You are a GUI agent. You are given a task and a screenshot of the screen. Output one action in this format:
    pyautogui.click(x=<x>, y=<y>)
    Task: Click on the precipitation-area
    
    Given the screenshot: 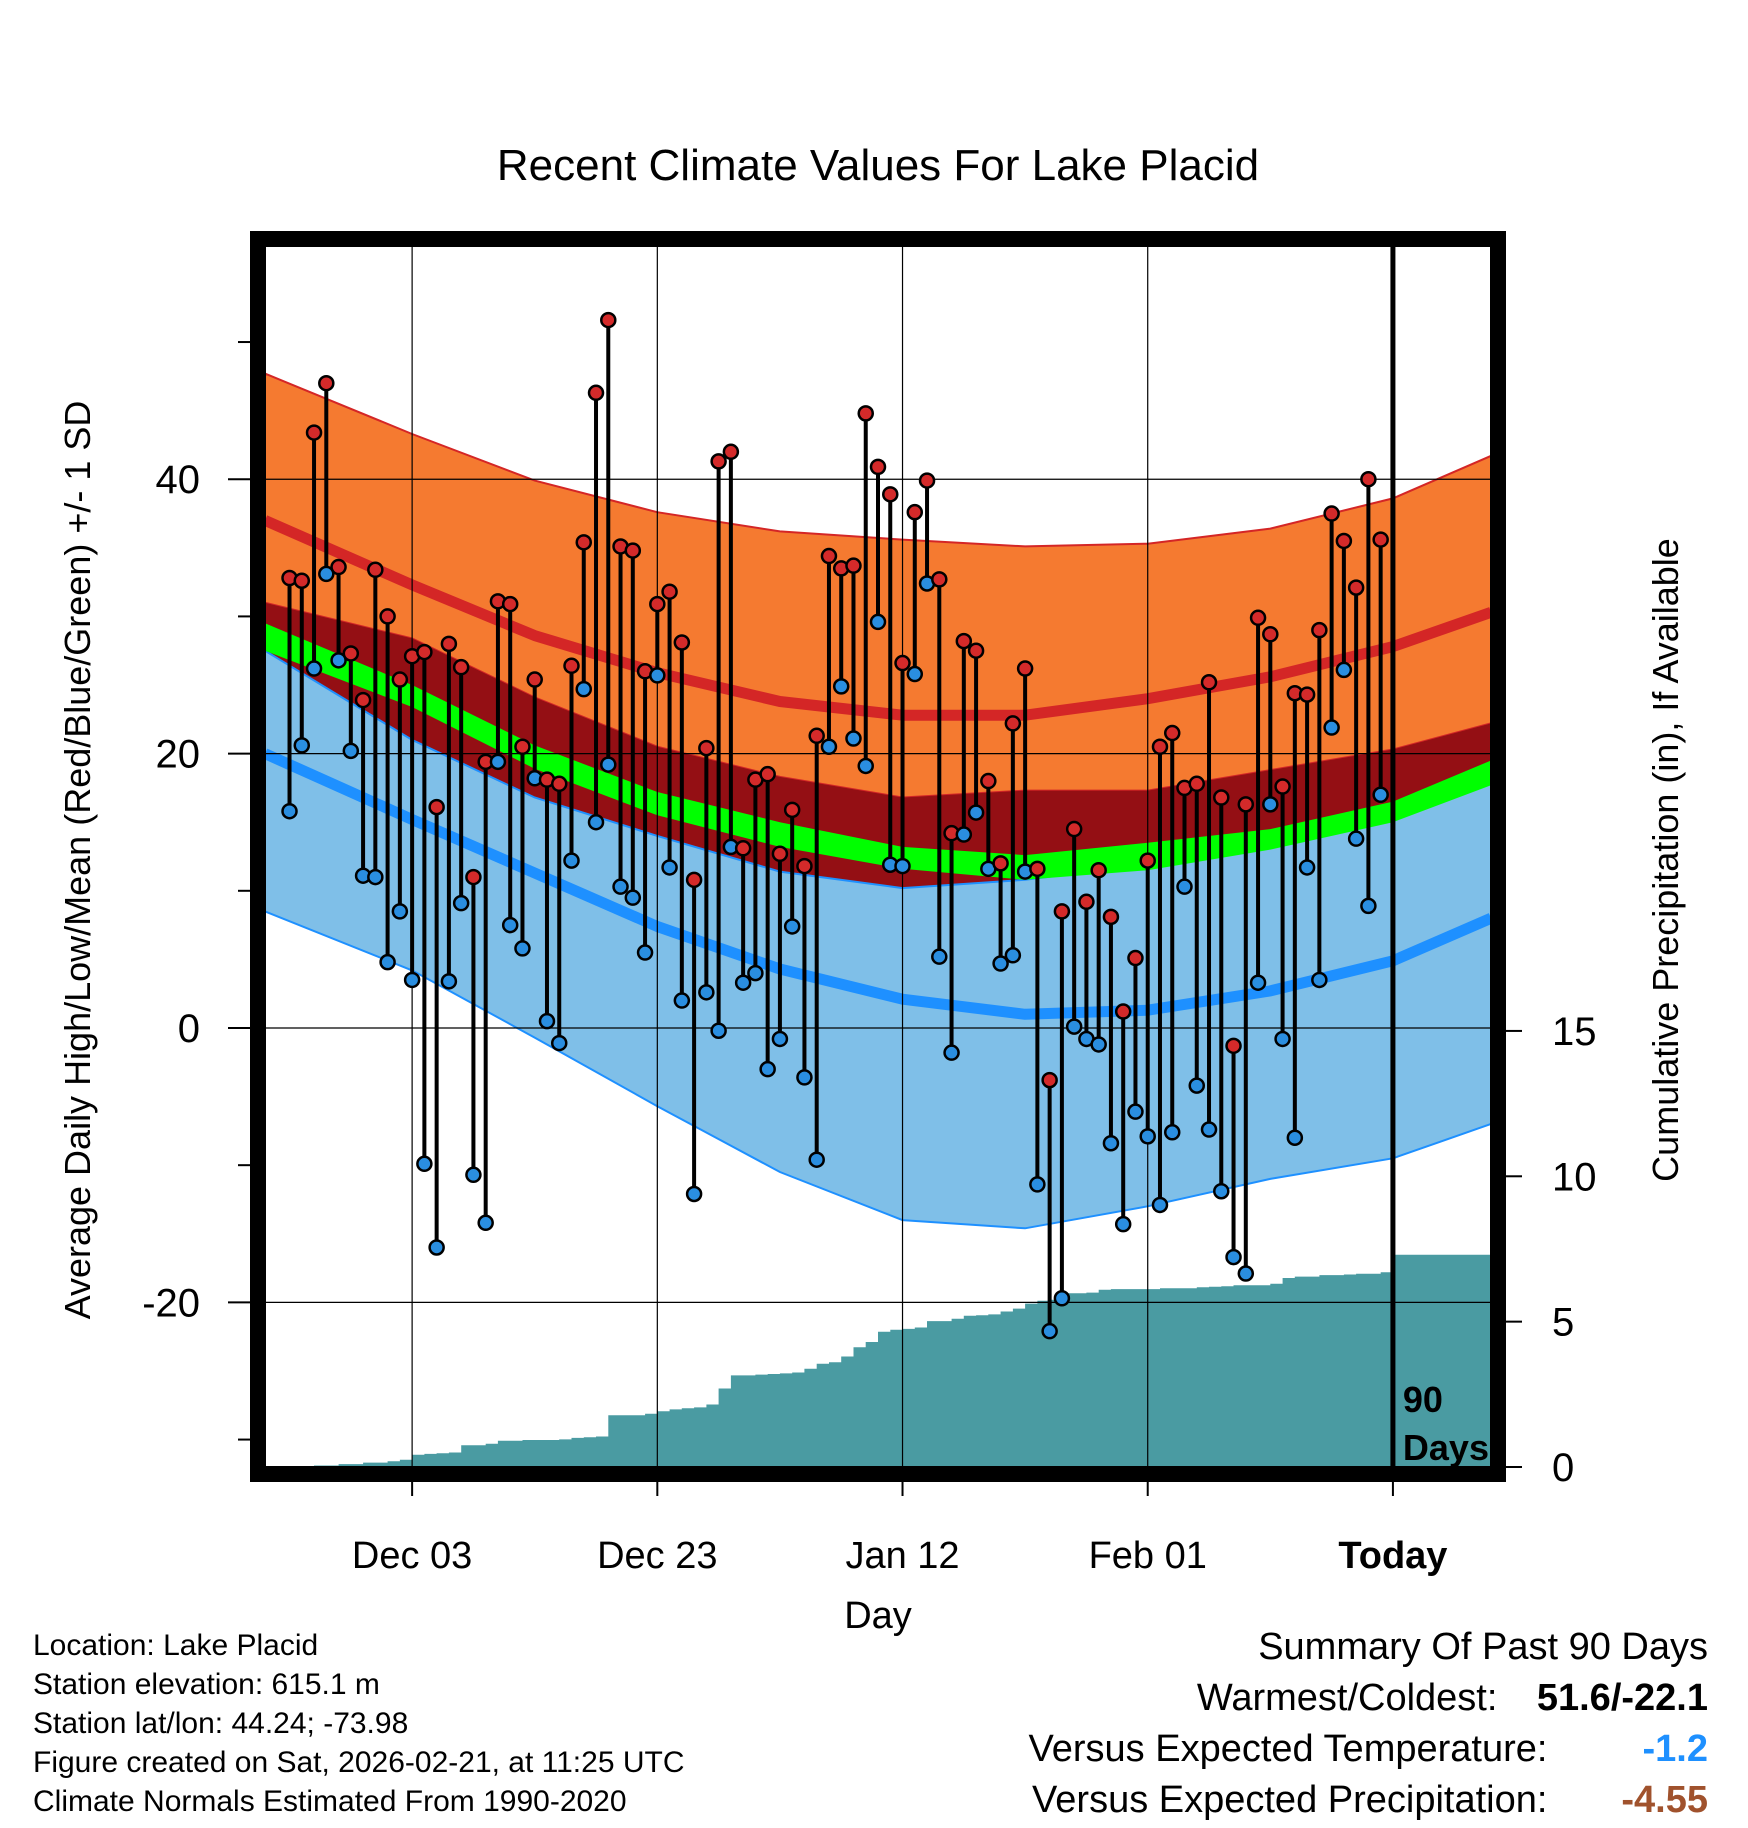 What is the action you would take?
    pyautogui.click(x=878, y=1360)
    